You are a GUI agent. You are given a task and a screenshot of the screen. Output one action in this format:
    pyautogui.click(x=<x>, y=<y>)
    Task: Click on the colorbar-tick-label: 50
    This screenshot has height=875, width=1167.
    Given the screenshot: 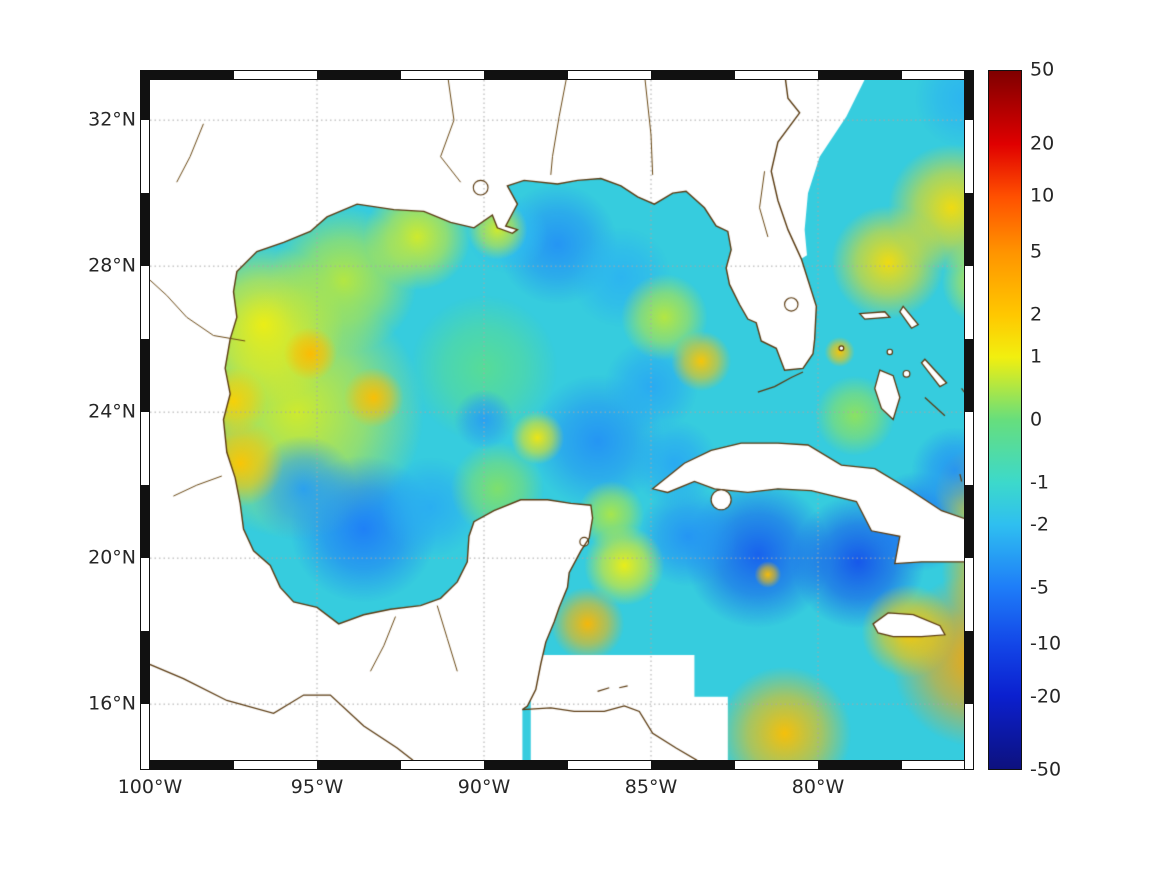 What is the action you would take?
    pyautogui.click(x=1042, y=69)
    